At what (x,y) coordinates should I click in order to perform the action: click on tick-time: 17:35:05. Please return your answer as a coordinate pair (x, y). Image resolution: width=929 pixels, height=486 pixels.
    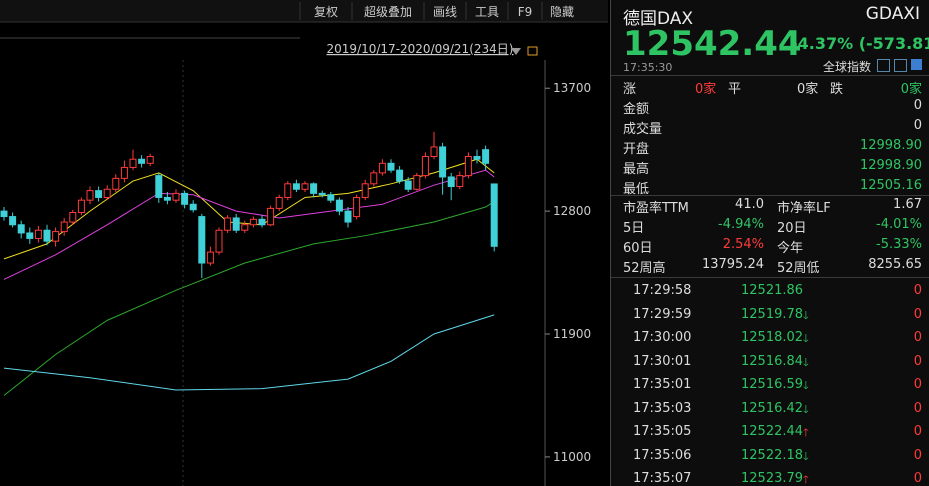
    Looking at the image, I should click on (662, 431).